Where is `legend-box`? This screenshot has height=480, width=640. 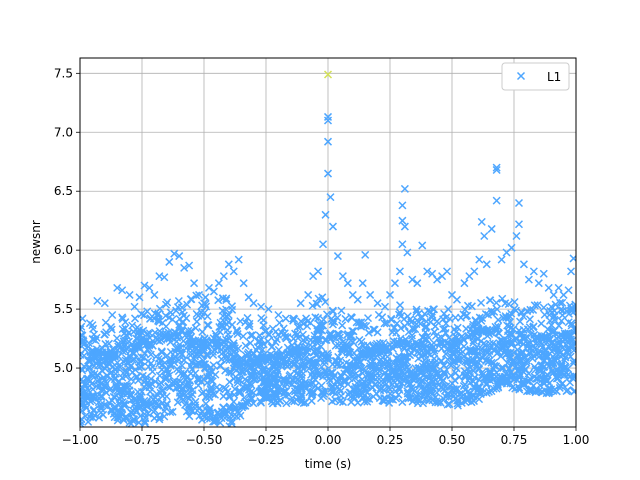
legend-box is located at coordinates (535, 76).